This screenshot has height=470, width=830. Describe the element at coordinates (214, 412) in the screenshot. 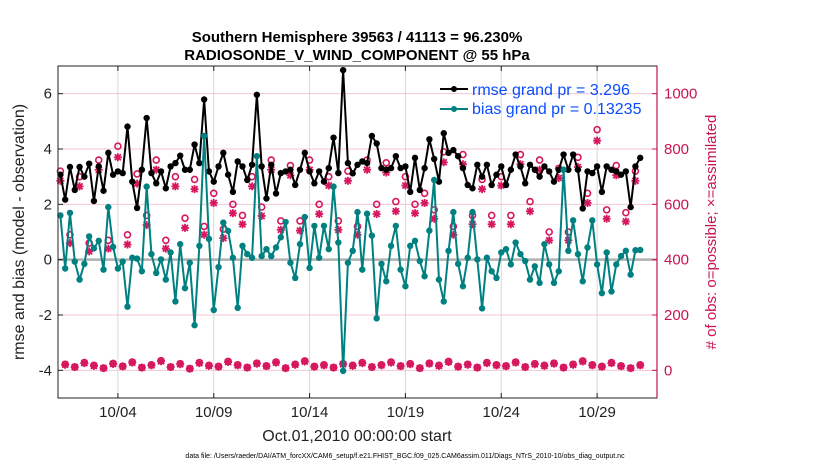

I see `x-tick-label: 10/09` at that location.